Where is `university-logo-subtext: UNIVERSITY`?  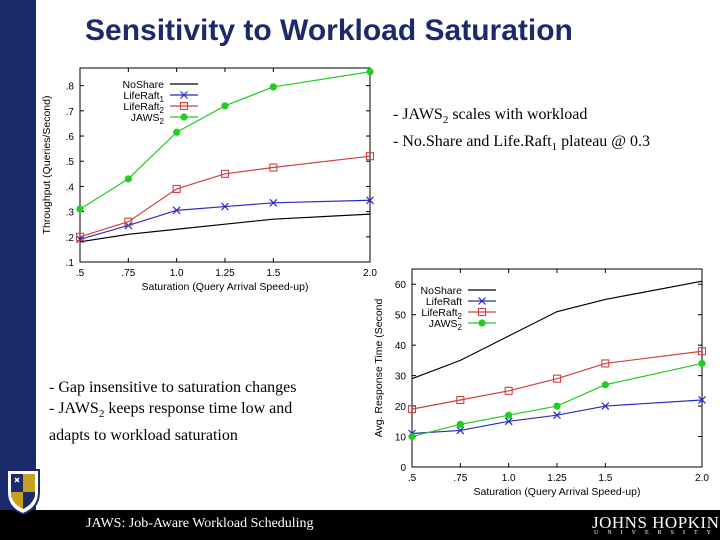 university-logo-subtext: UNIVERSITY is located at coordinates (657, 533).